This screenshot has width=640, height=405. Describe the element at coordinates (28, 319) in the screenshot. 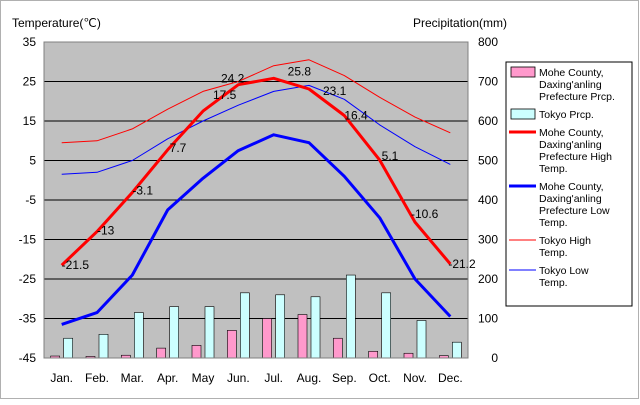

I see `y-left-tick-7: -35` at that location.